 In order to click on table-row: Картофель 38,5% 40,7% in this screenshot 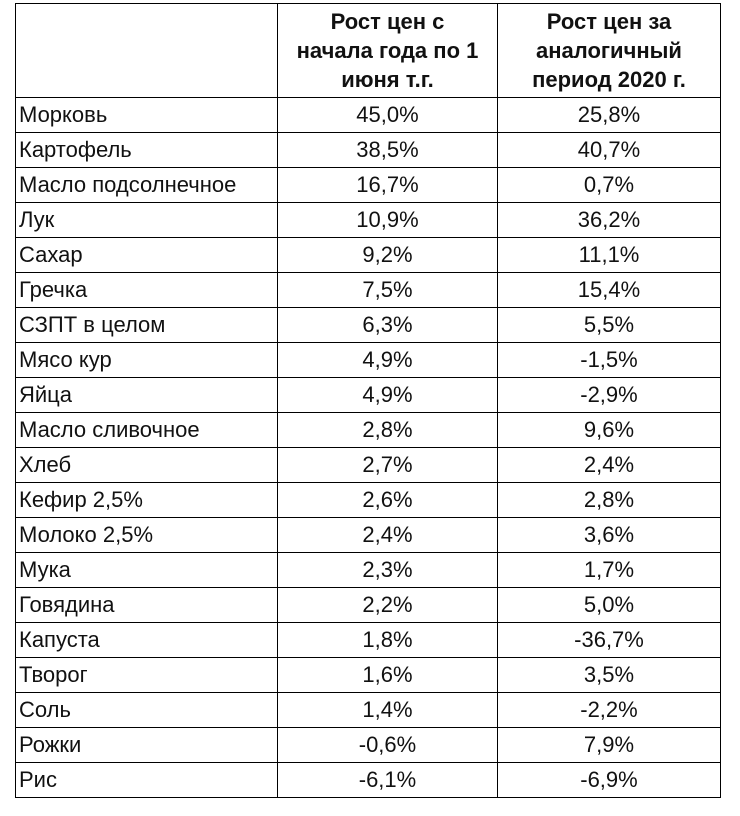, I will do `click(368, 150)`.